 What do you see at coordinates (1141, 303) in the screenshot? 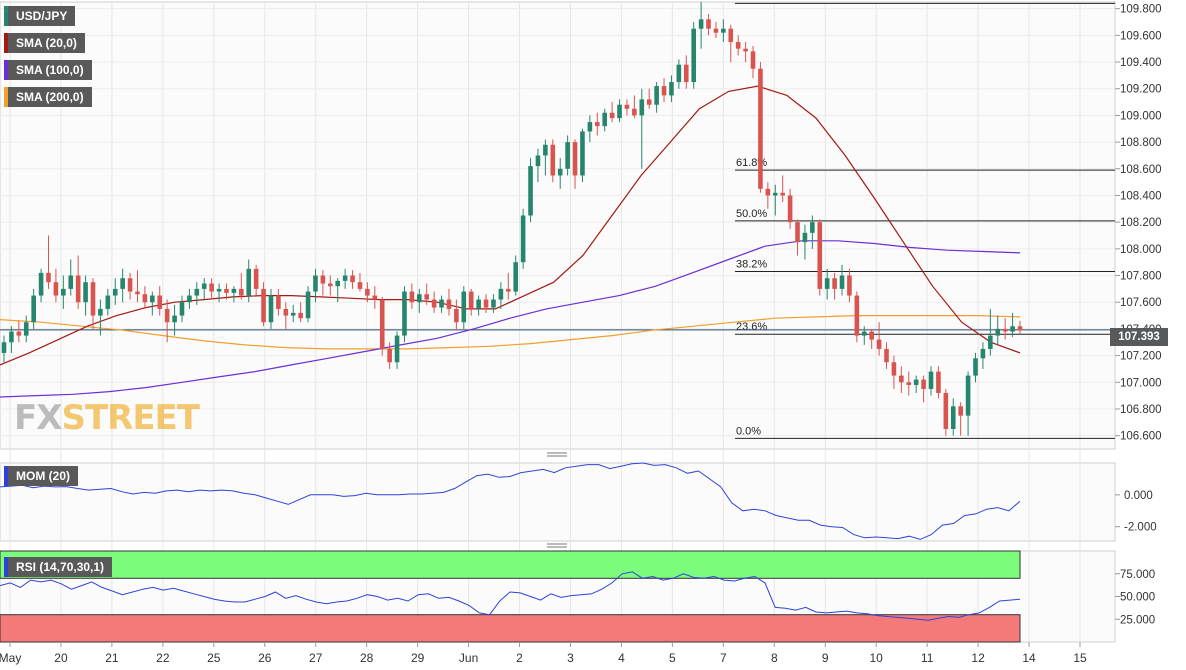
I see `price-tick-label: 107.600` at bounding box center [1141, 303].